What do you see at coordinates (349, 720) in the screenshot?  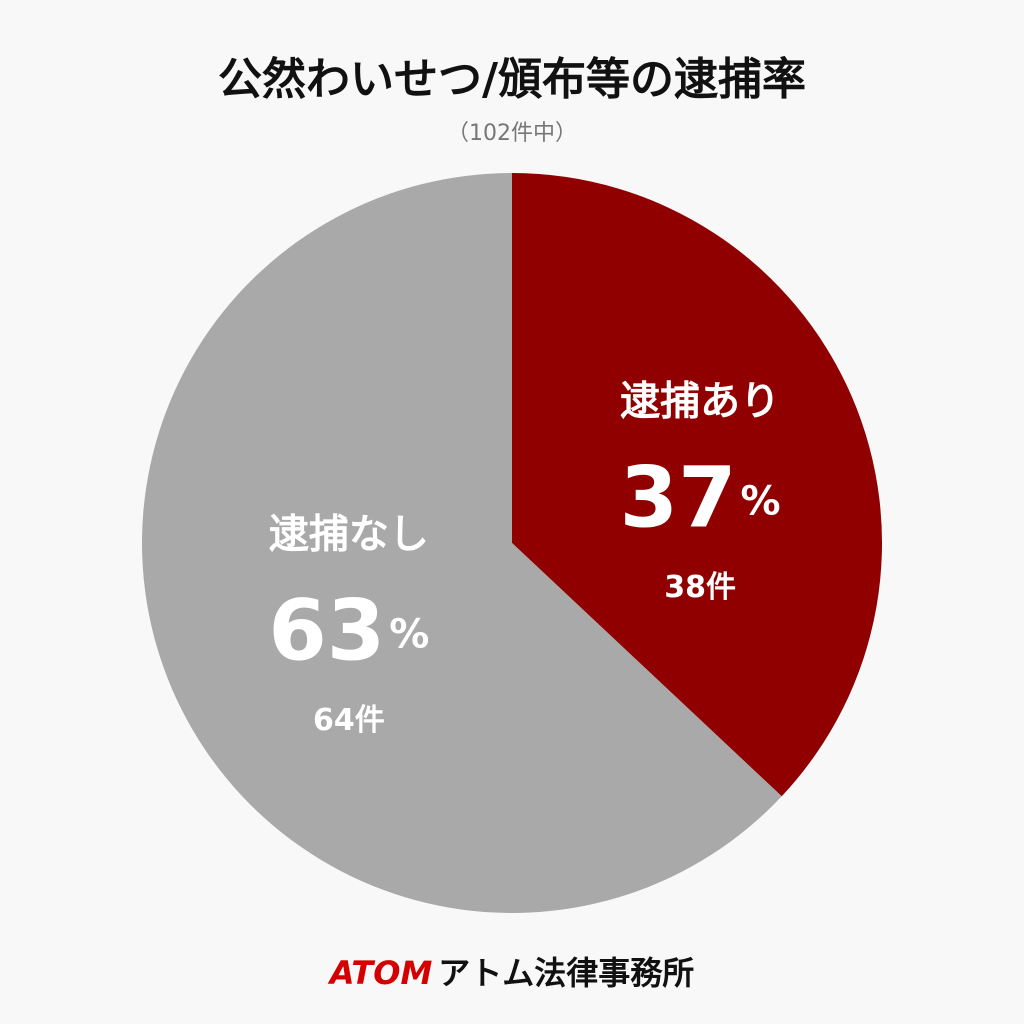 I see `slice-count: 64件` at bounding box center [349, 720].